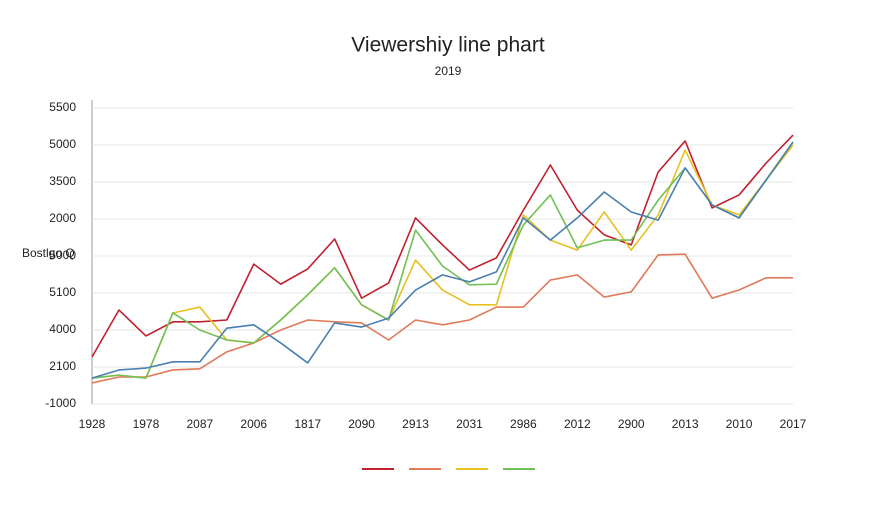 The image size is (896, 512). I want to click on x-tick-label: 2010, so click(739, 424).